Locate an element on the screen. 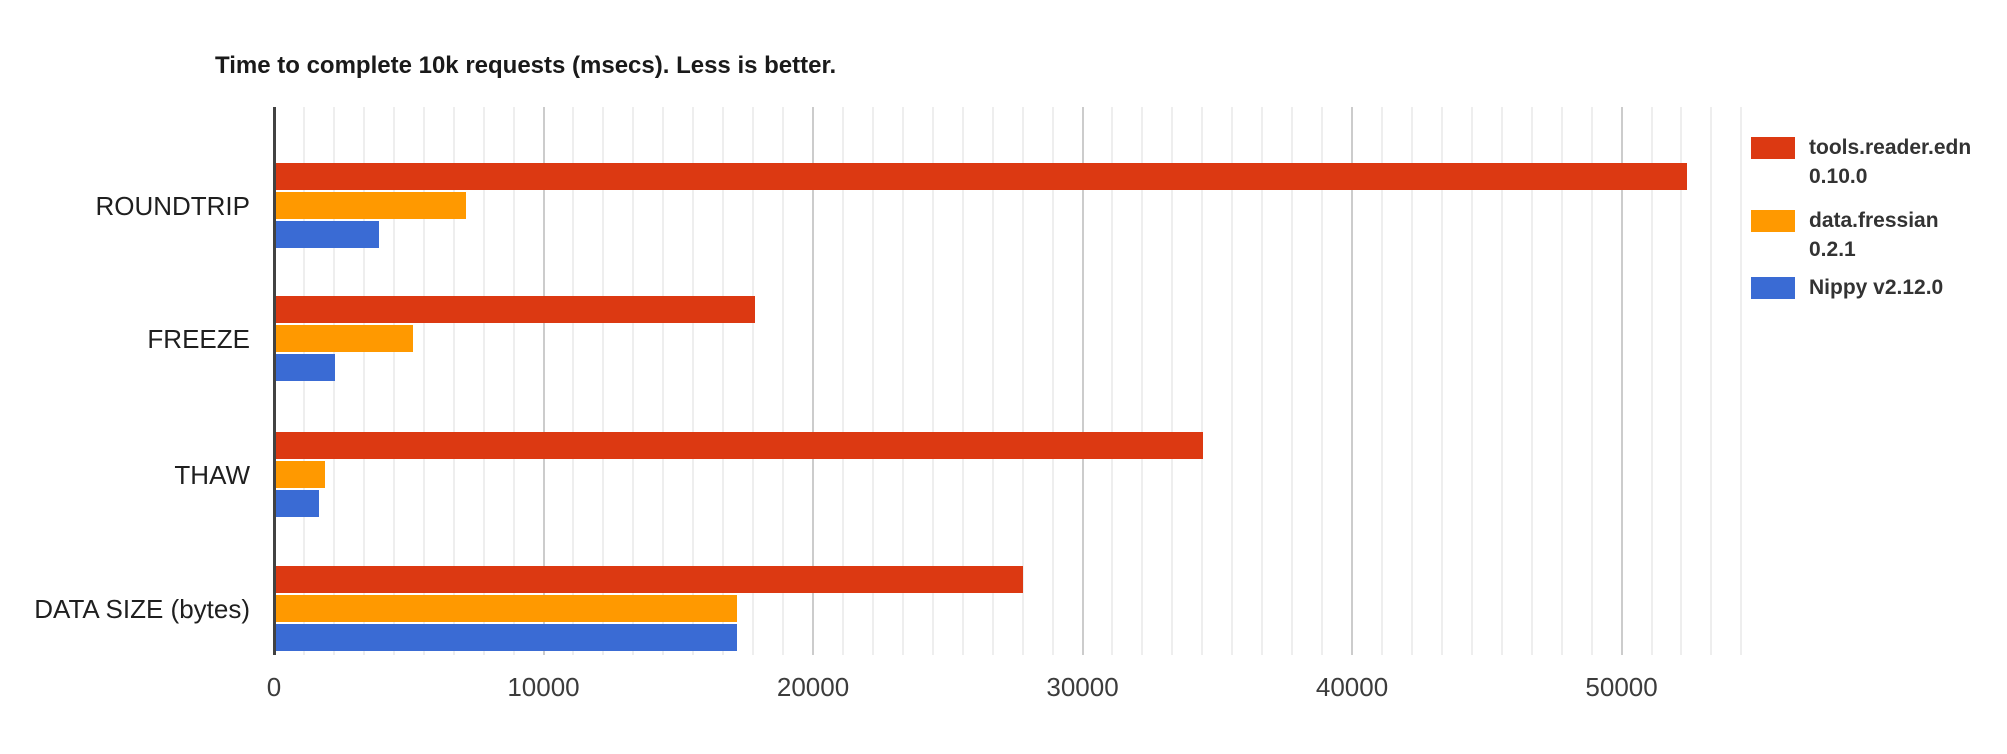 The height and width of the screenshot is (754, 2007). legend-label-nippy-v2-12-0: Nippy v2.12.0 is located at coordinates (1876, 287).